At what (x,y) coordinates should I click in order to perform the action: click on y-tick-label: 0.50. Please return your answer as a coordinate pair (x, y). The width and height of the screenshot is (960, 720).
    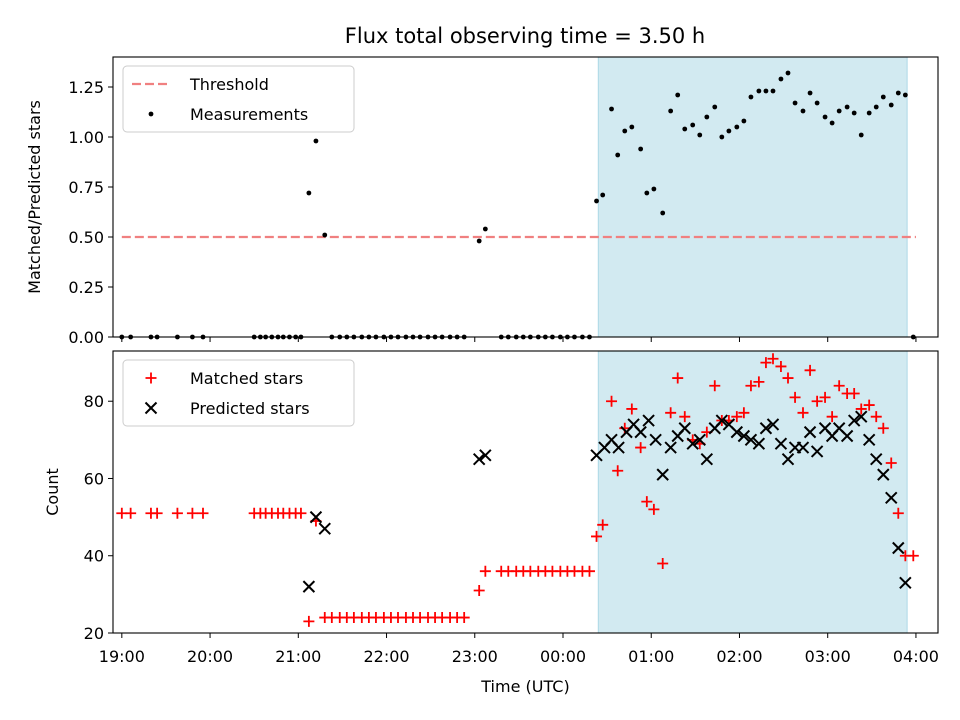
    Looking at the image, I should click on (86, 237).